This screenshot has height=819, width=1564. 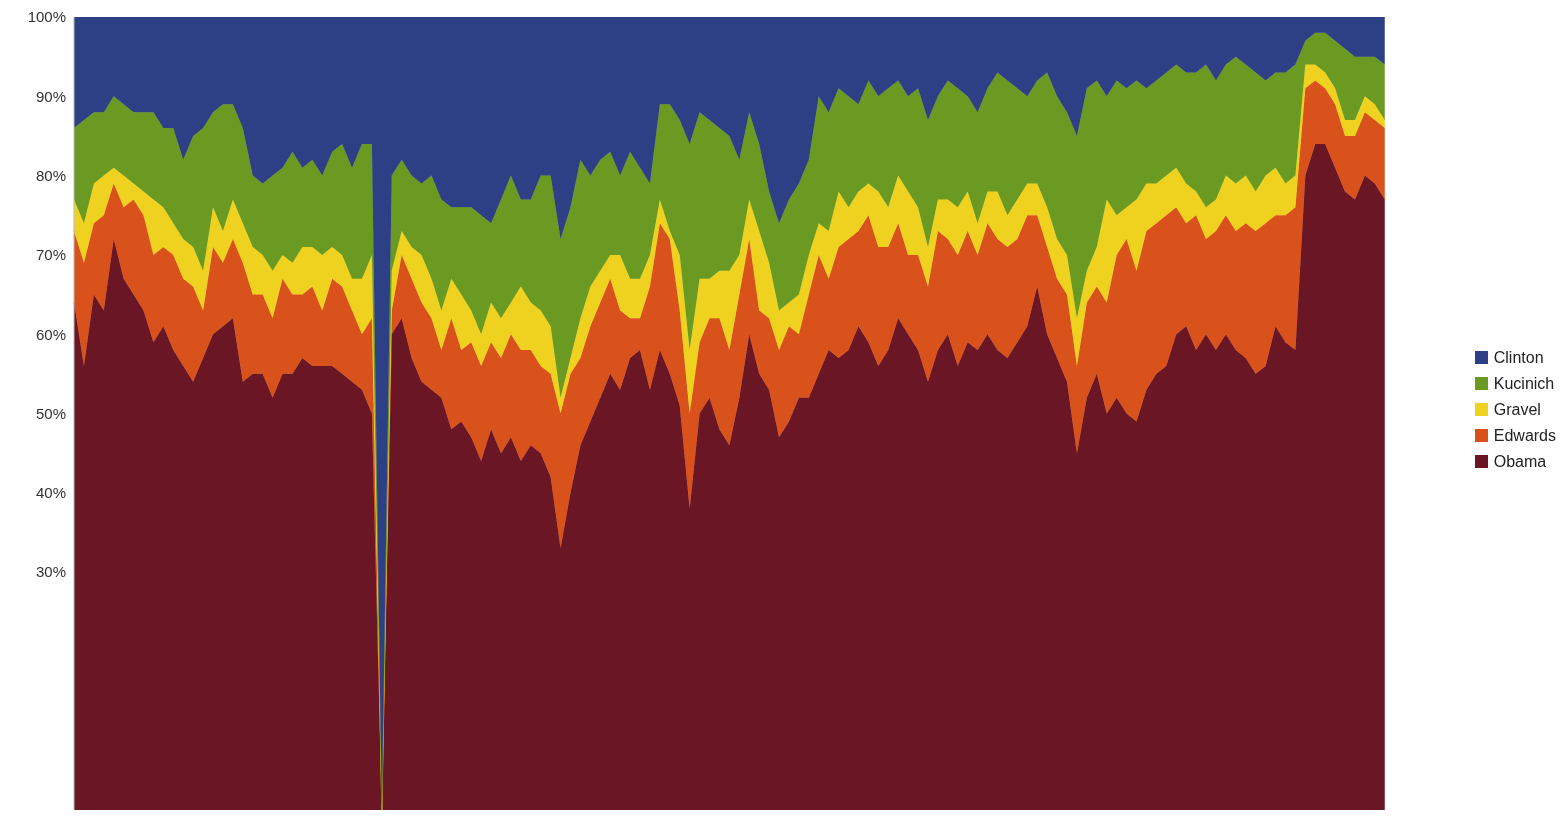 I want to click on legend-label: Clinton, so click(x=1518, y=357).